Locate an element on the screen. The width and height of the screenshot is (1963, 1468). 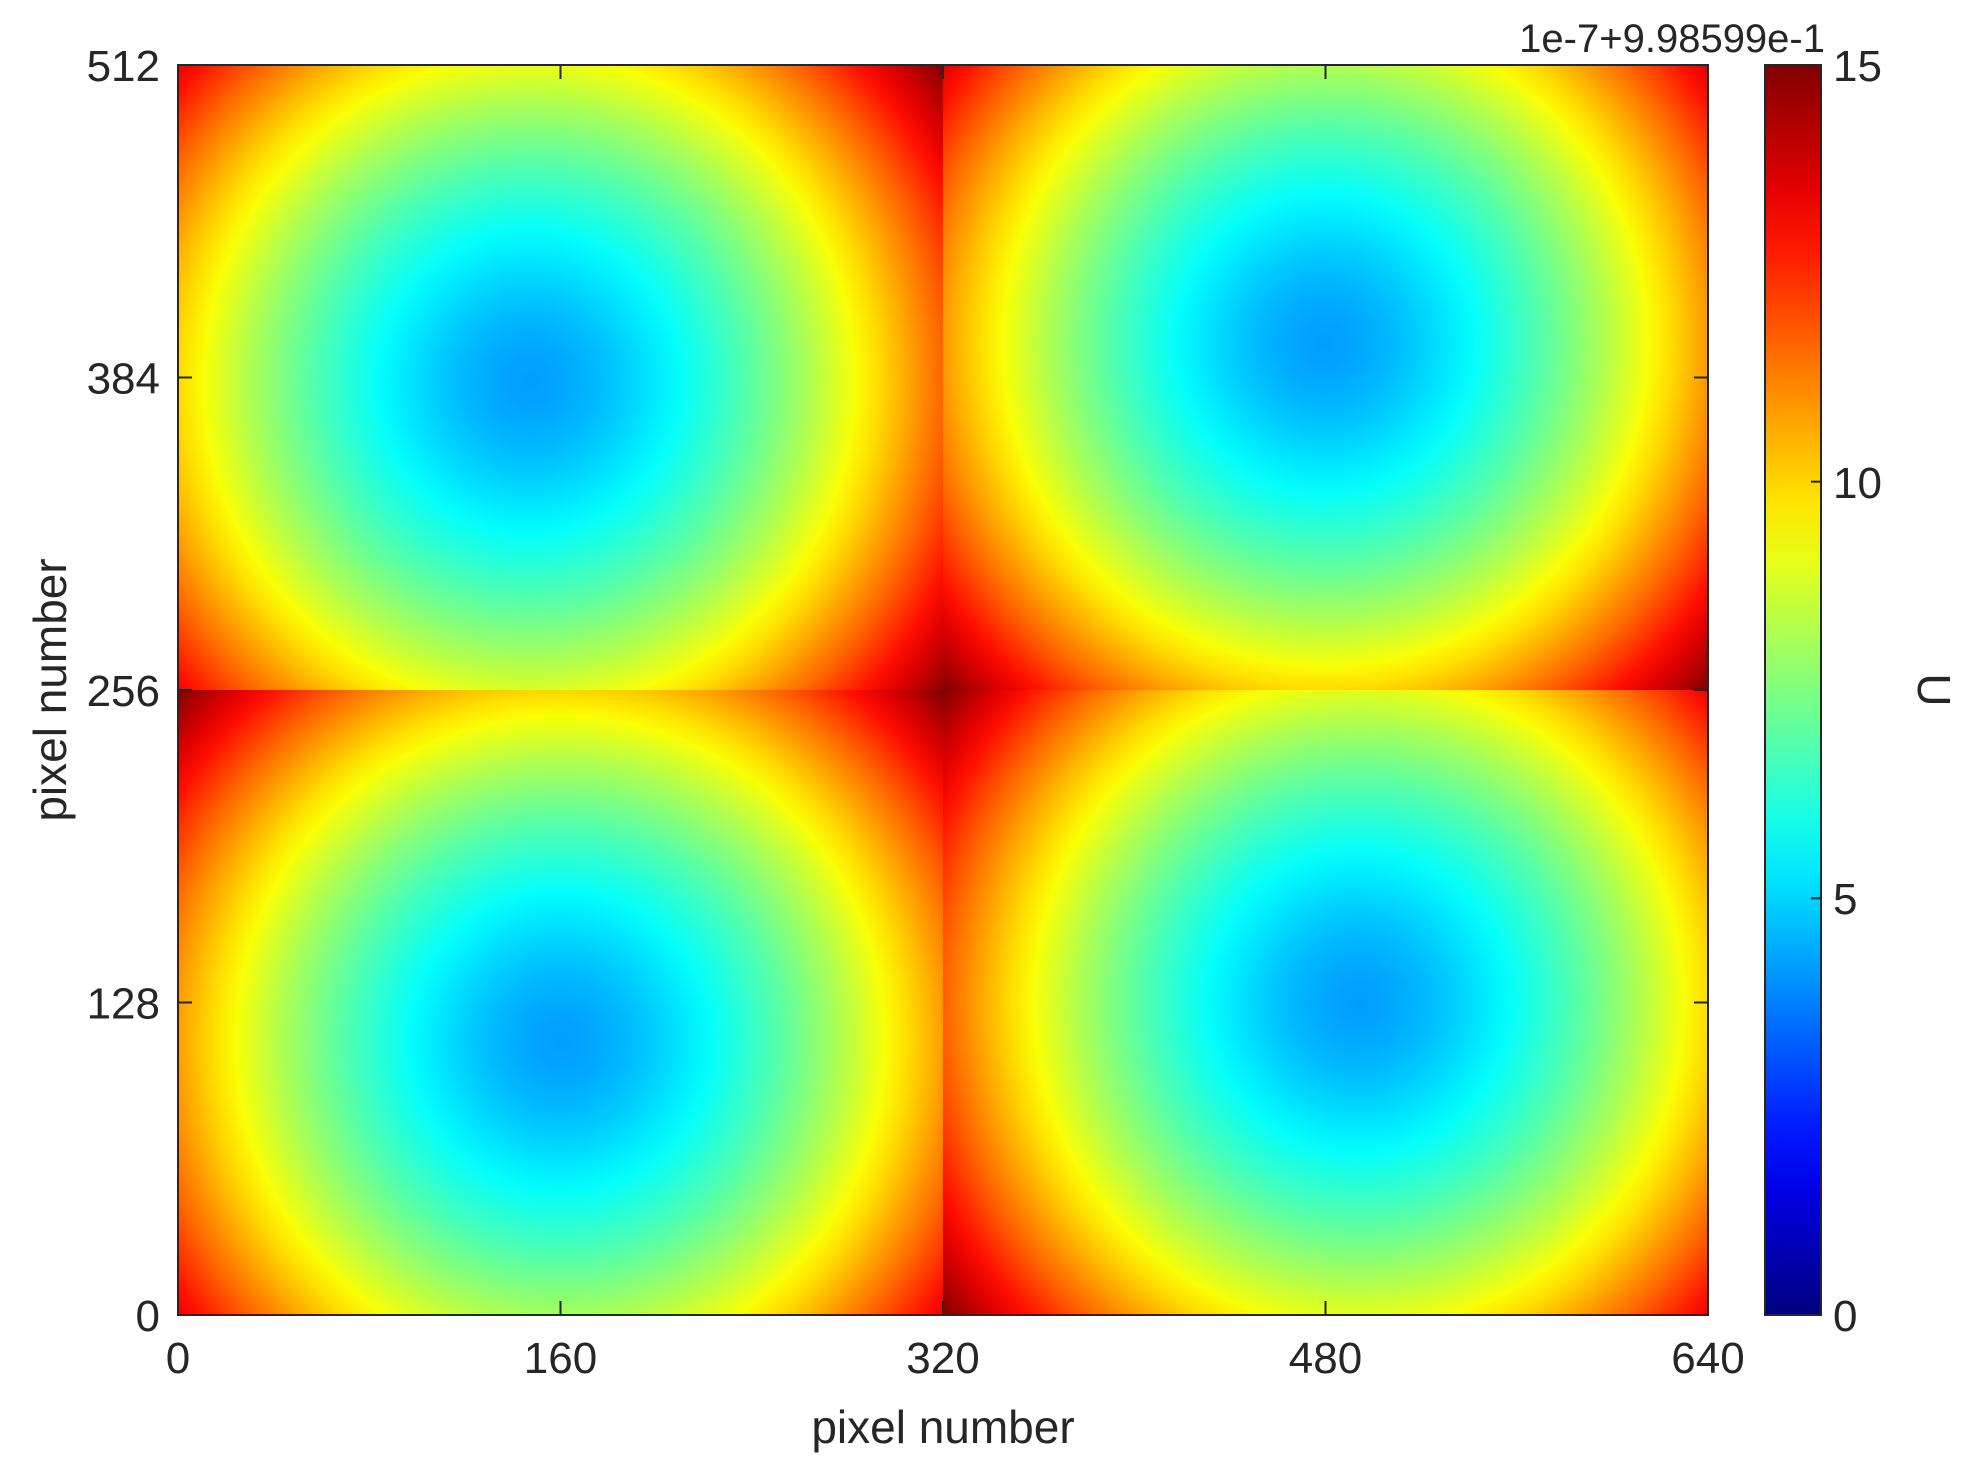
y-tick-label: 128 is located at coordinates (123, 1004).